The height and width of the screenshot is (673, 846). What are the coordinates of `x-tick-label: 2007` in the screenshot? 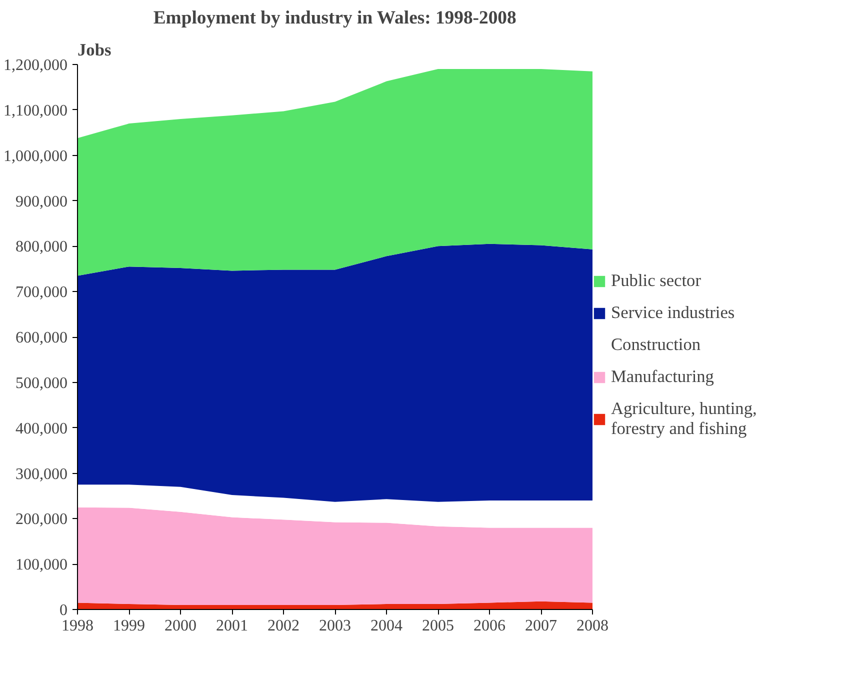 It's located at (541, 626).